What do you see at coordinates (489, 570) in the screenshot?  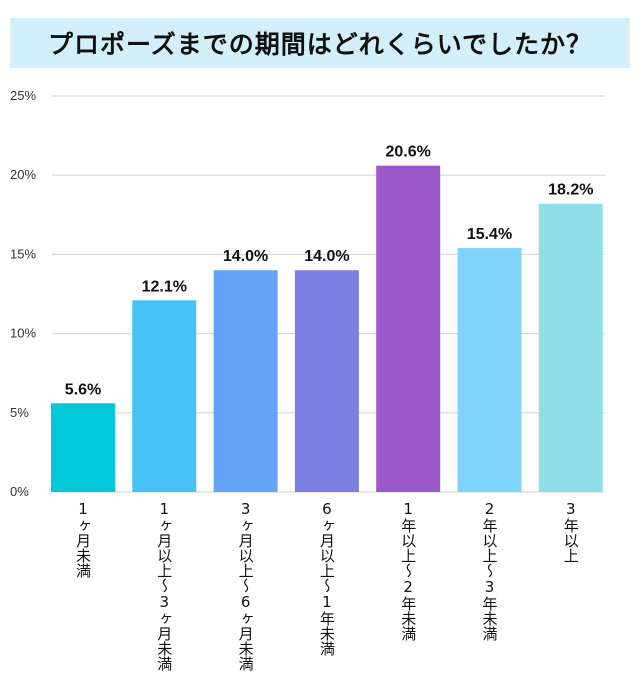 I see `x-tick-label: 2年以上～3年未満` at bounding box center [489, 570].